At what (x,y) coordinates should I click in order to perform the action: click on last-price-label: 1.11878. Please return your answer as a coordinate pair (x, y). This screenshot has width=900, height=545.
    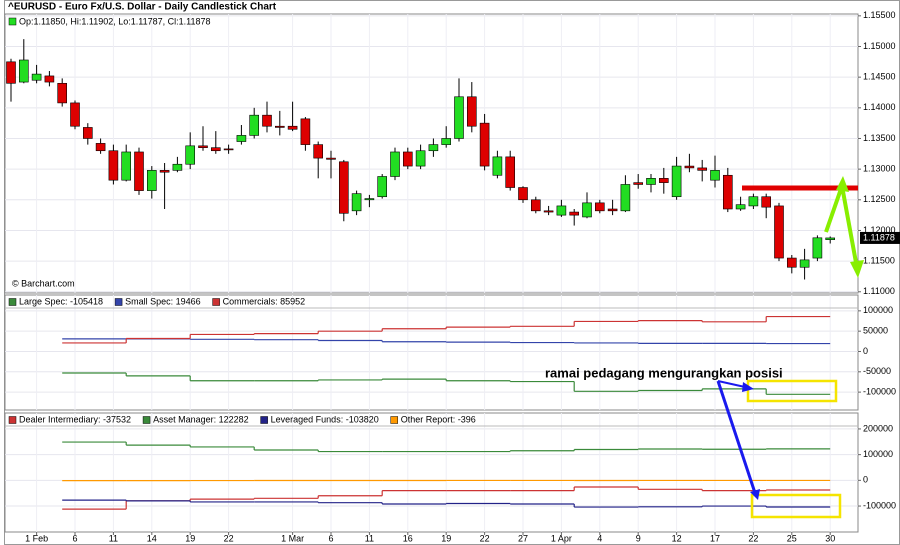
    Looking at the image, I should click on (879, 237).